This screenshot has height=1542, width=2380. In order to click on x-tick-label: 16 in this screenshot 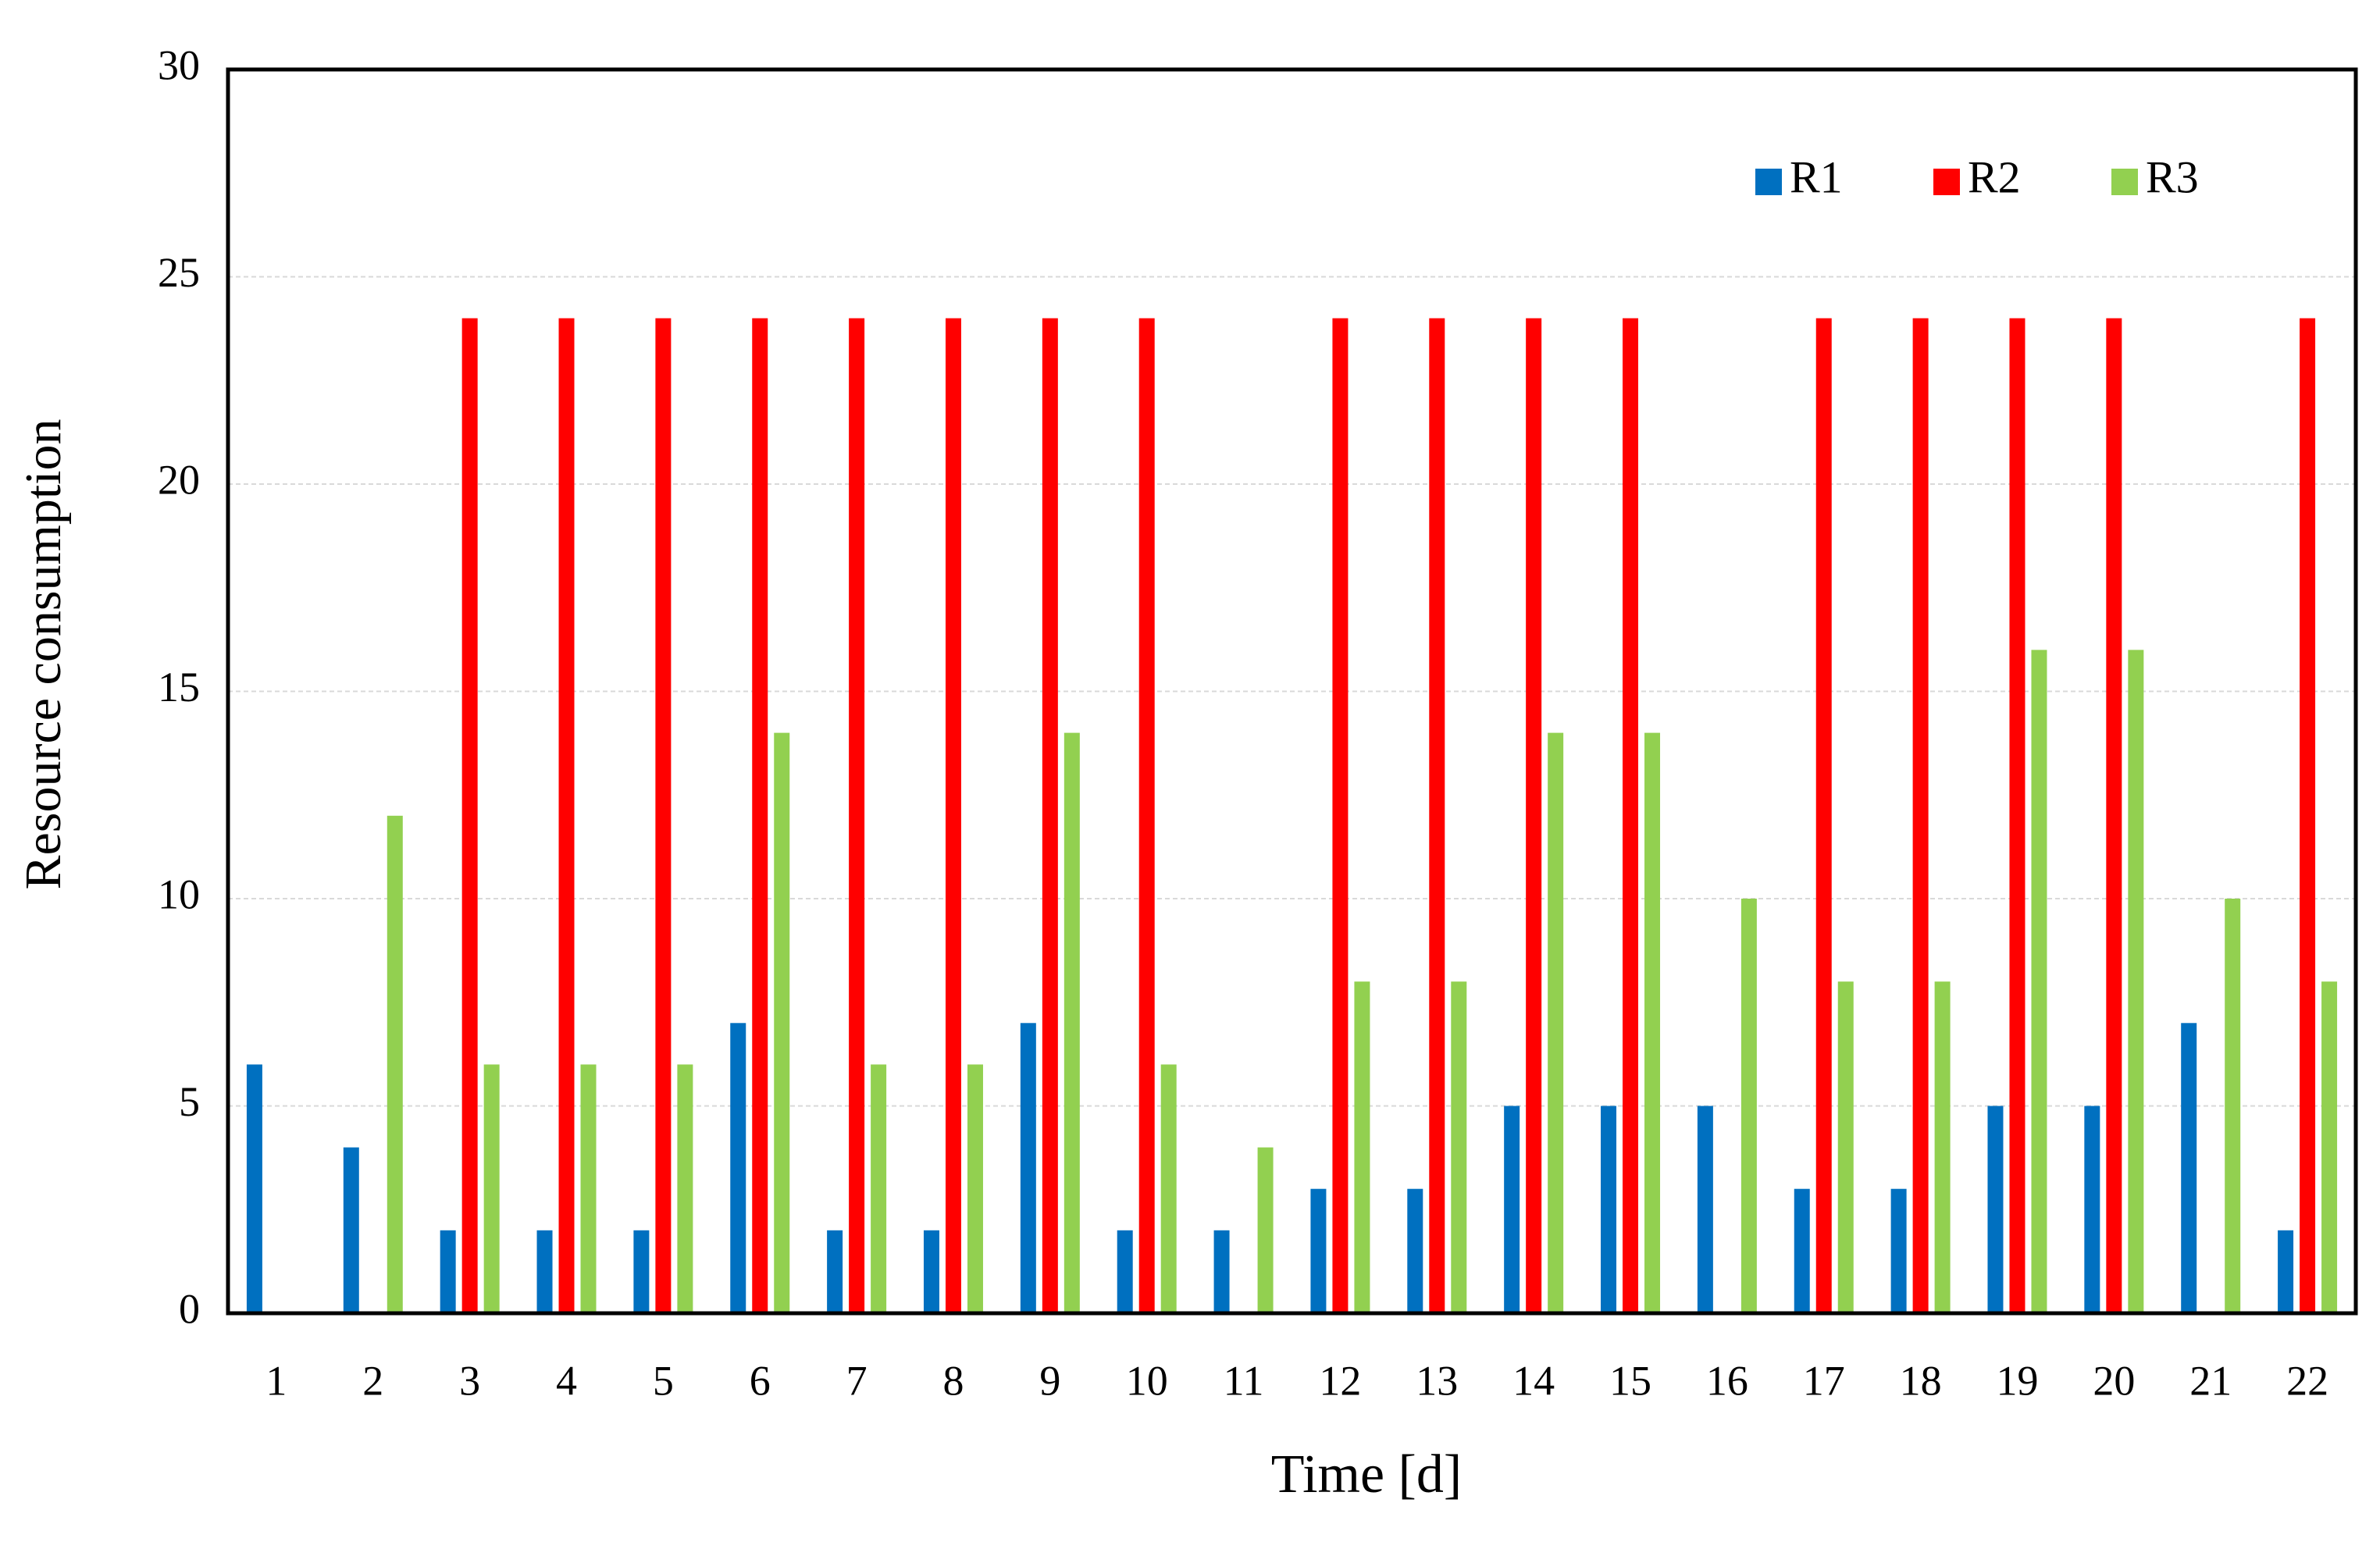, I will do `click(1727, 1380)`.